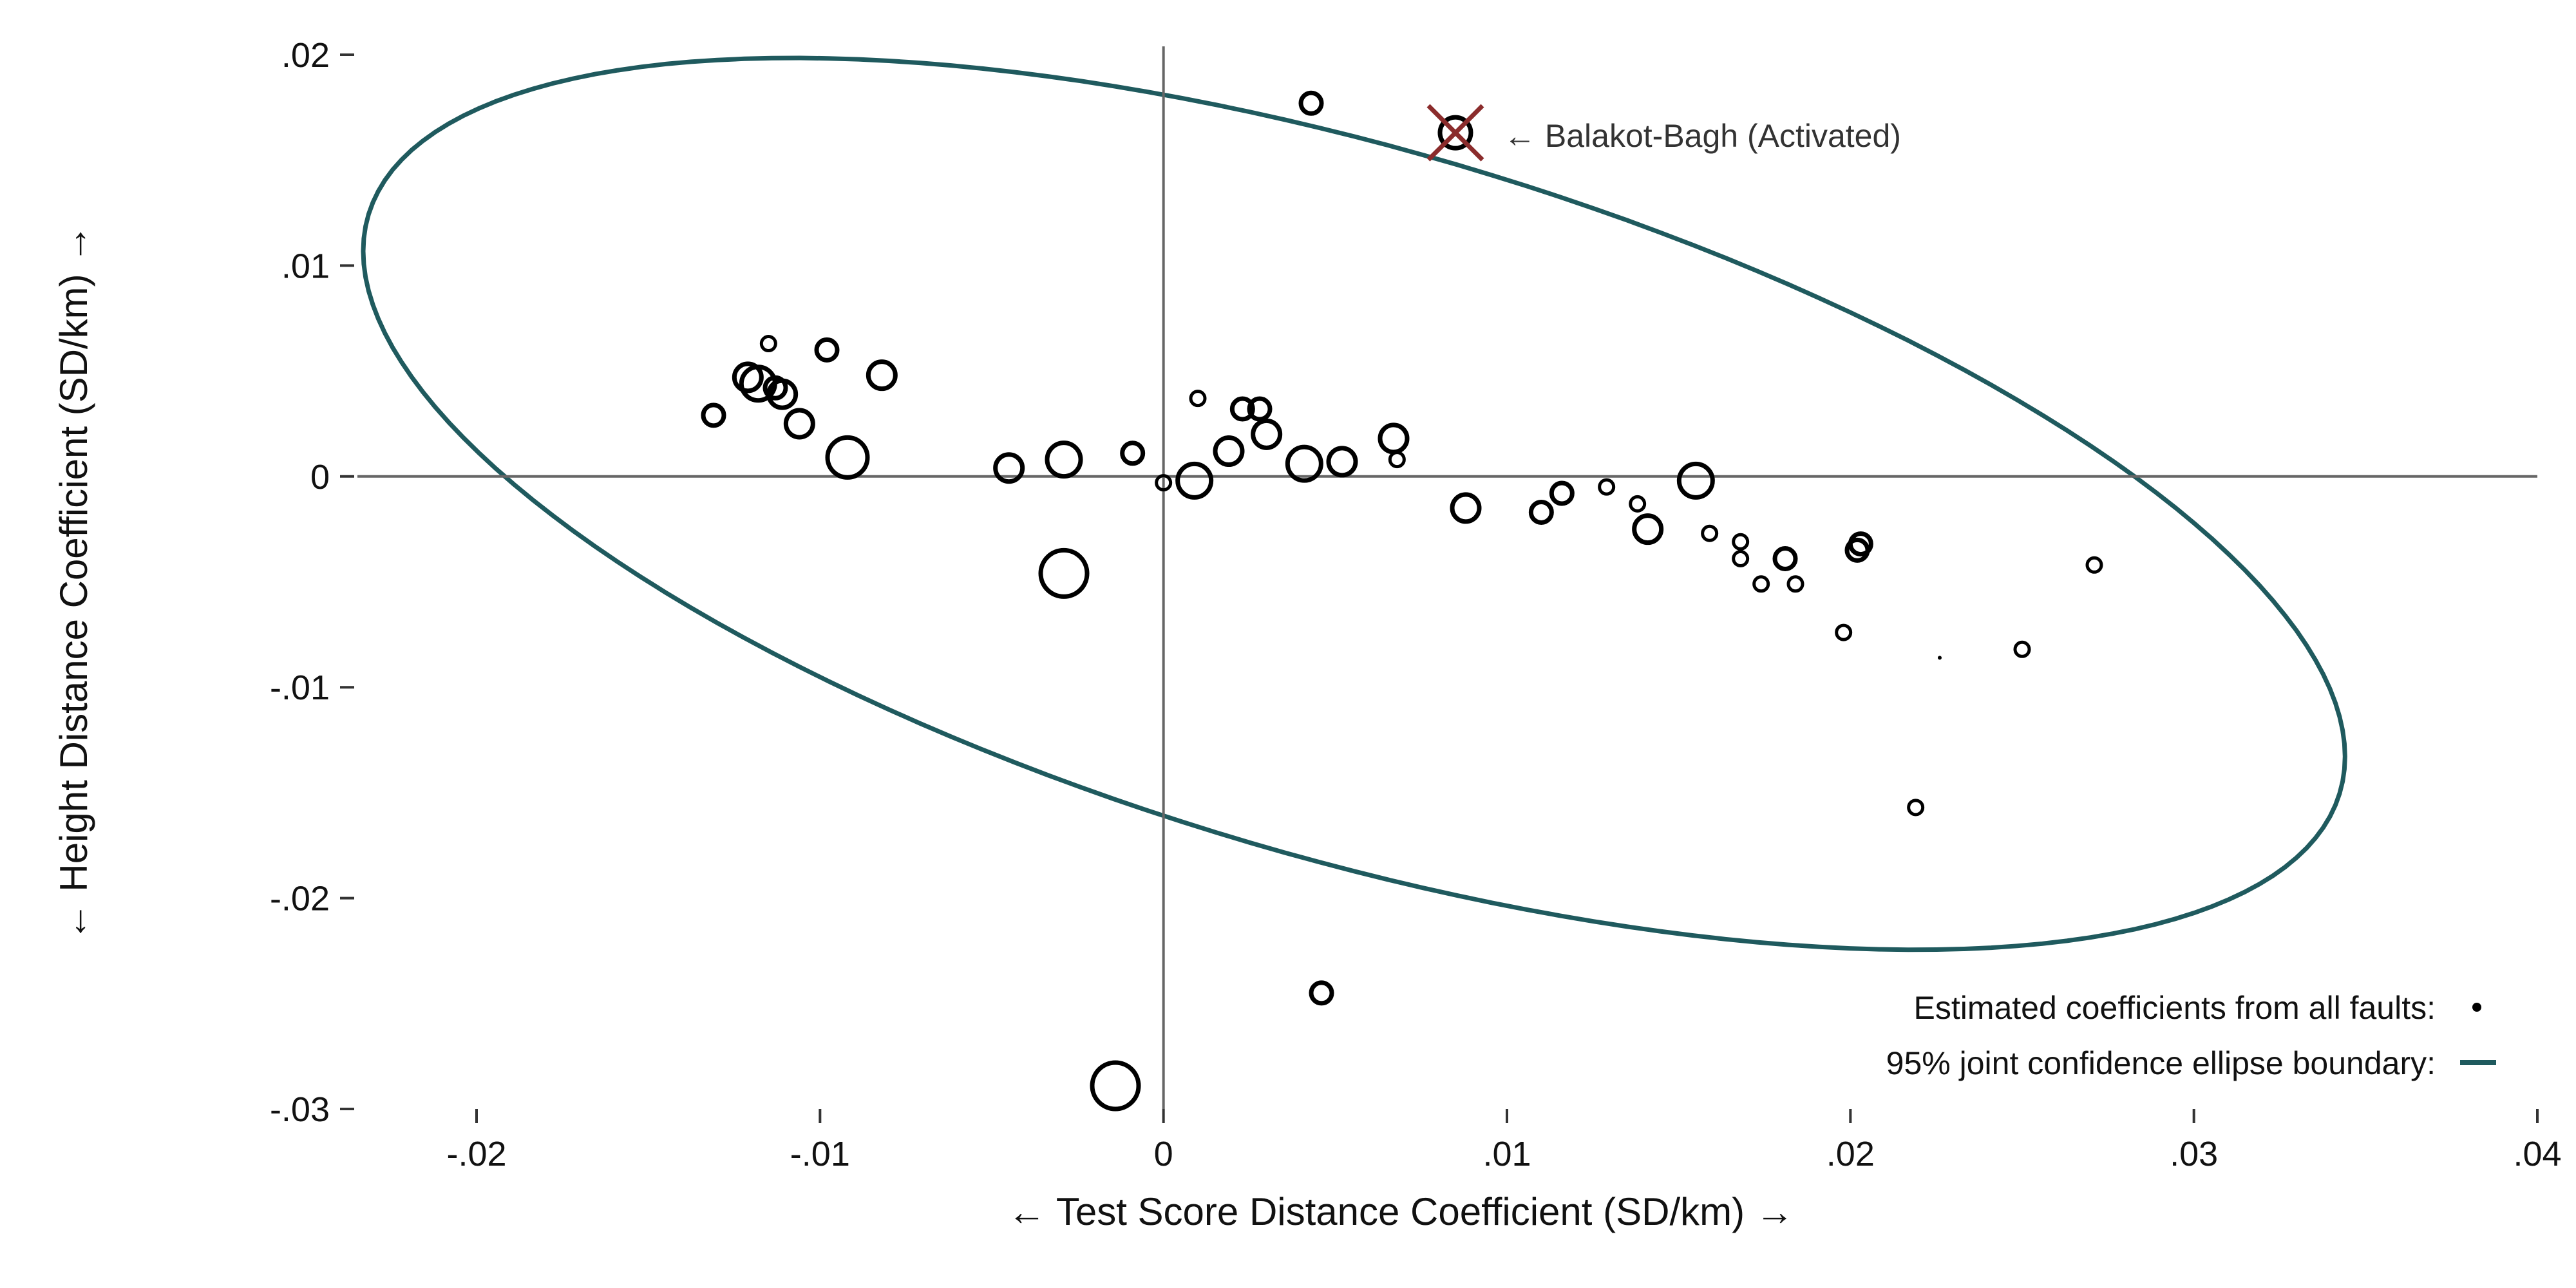 The width and height of the screenshot is (2576, 1288). I want to click on highlight-layer, so click(1455, 133).